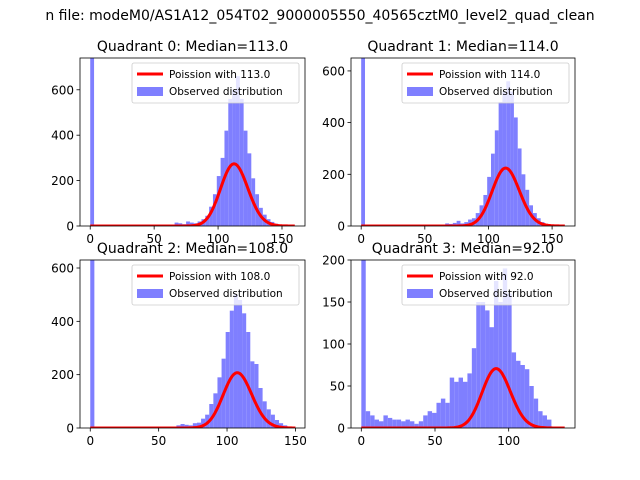 The height and width of the screenshot is (480, 640). Describe the element at coordinates (489, 75) in the screenshot. I see `legend-label: Poission with 114.0` at that location.